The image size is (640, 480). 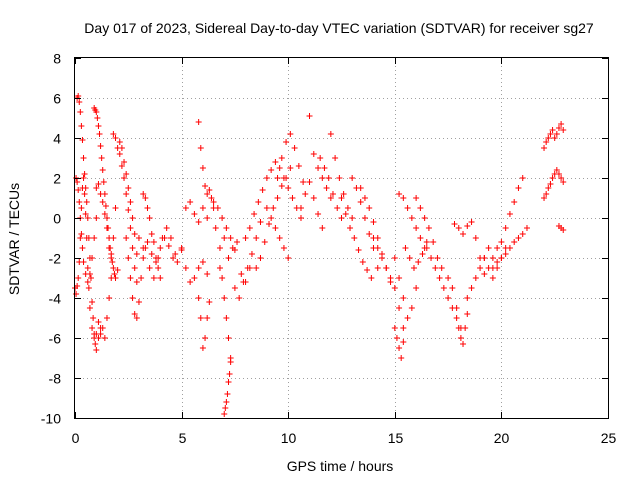 I want to click on y-axis-title: SDTVAR / TECUs, so click(x=14, y=239).